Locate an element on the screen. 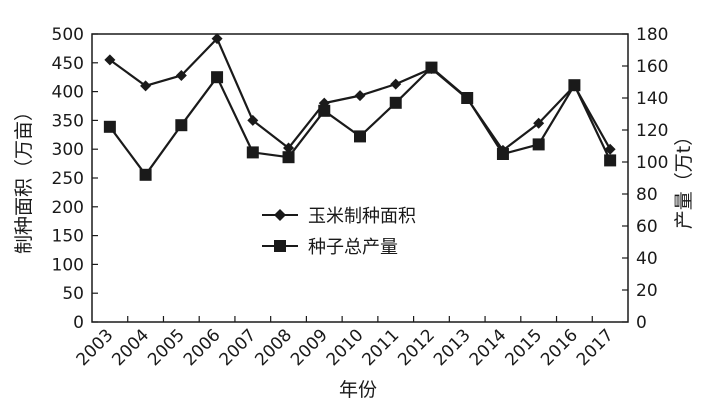  y-axis-right-title: 产量（万t） is located at coordinates (684, 178).